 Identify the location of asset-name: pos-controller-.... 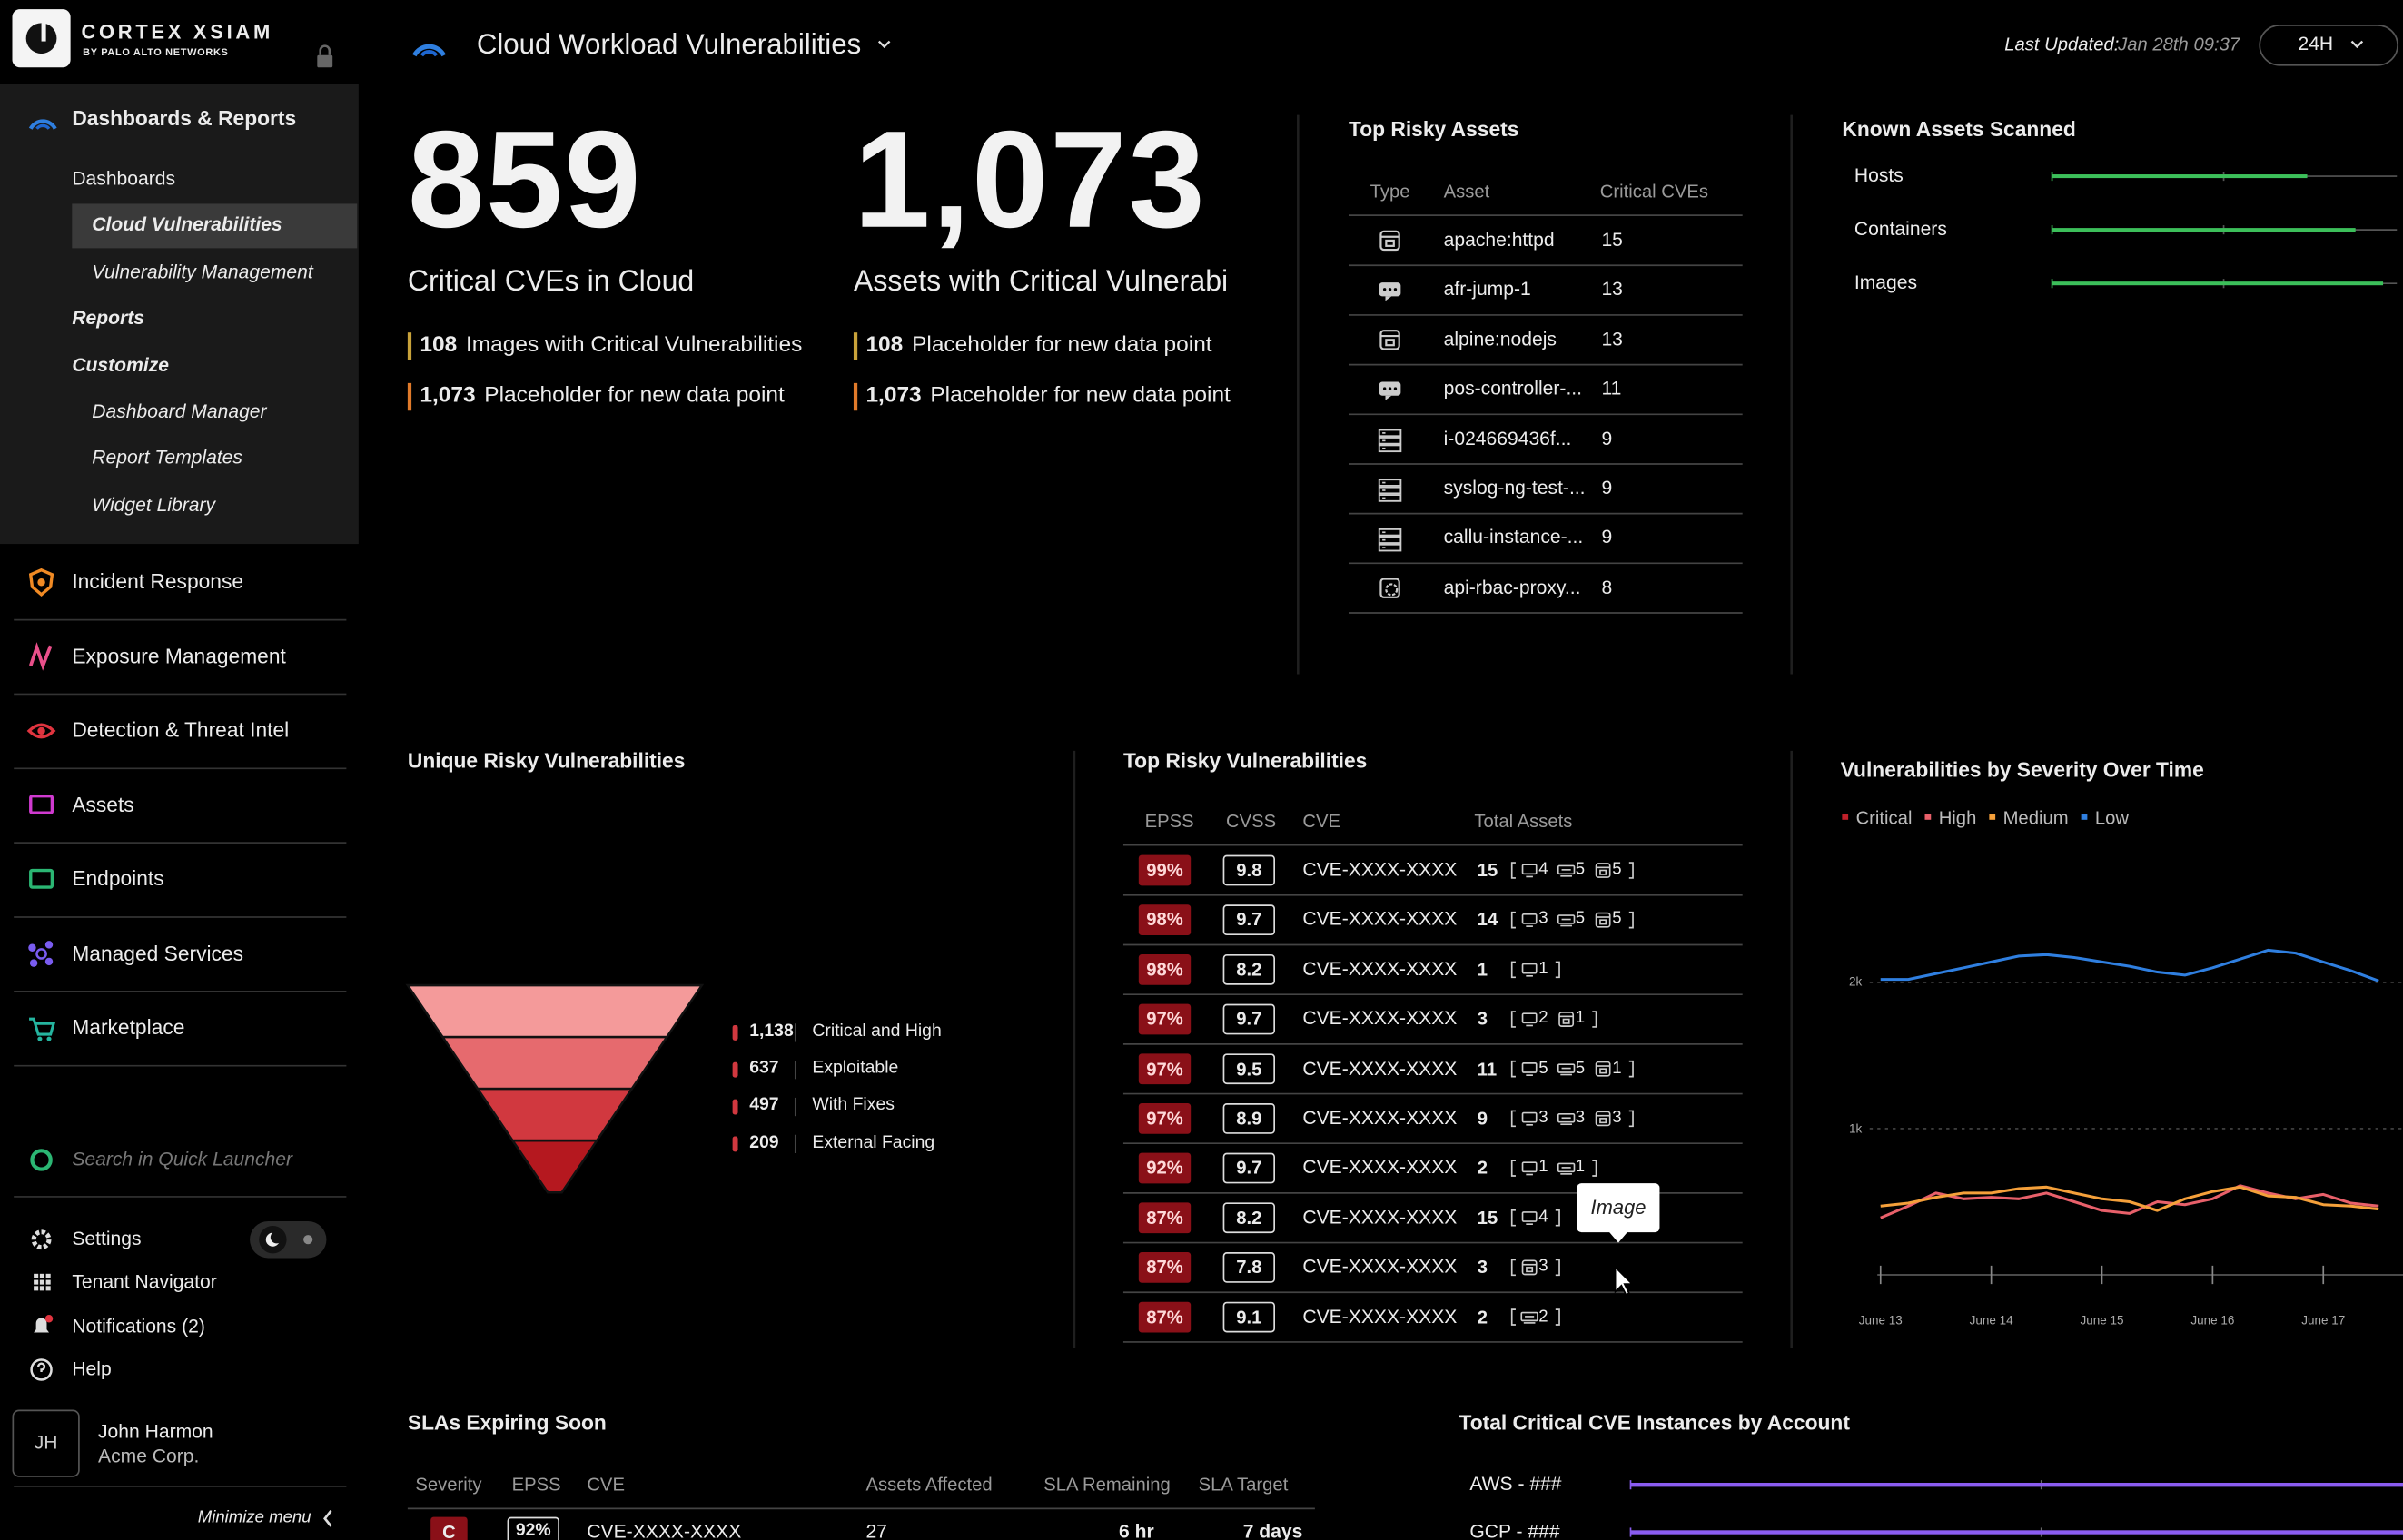
(1513, 389).